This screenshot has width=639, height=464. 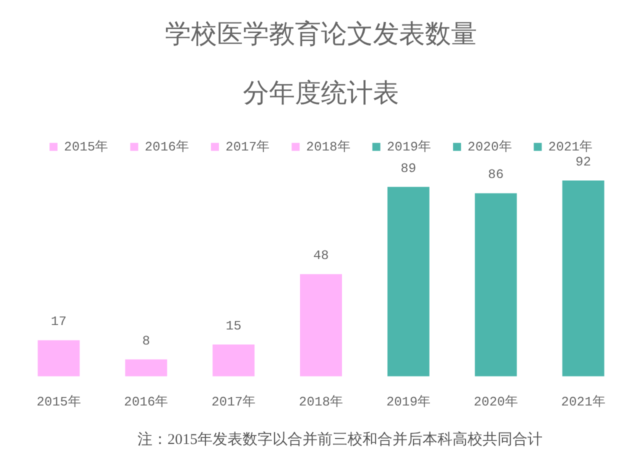 What do you see at coordinates (490, 146) in the screenshot?
I see `legend-label: 2020年` at bounding box center [490, 146].